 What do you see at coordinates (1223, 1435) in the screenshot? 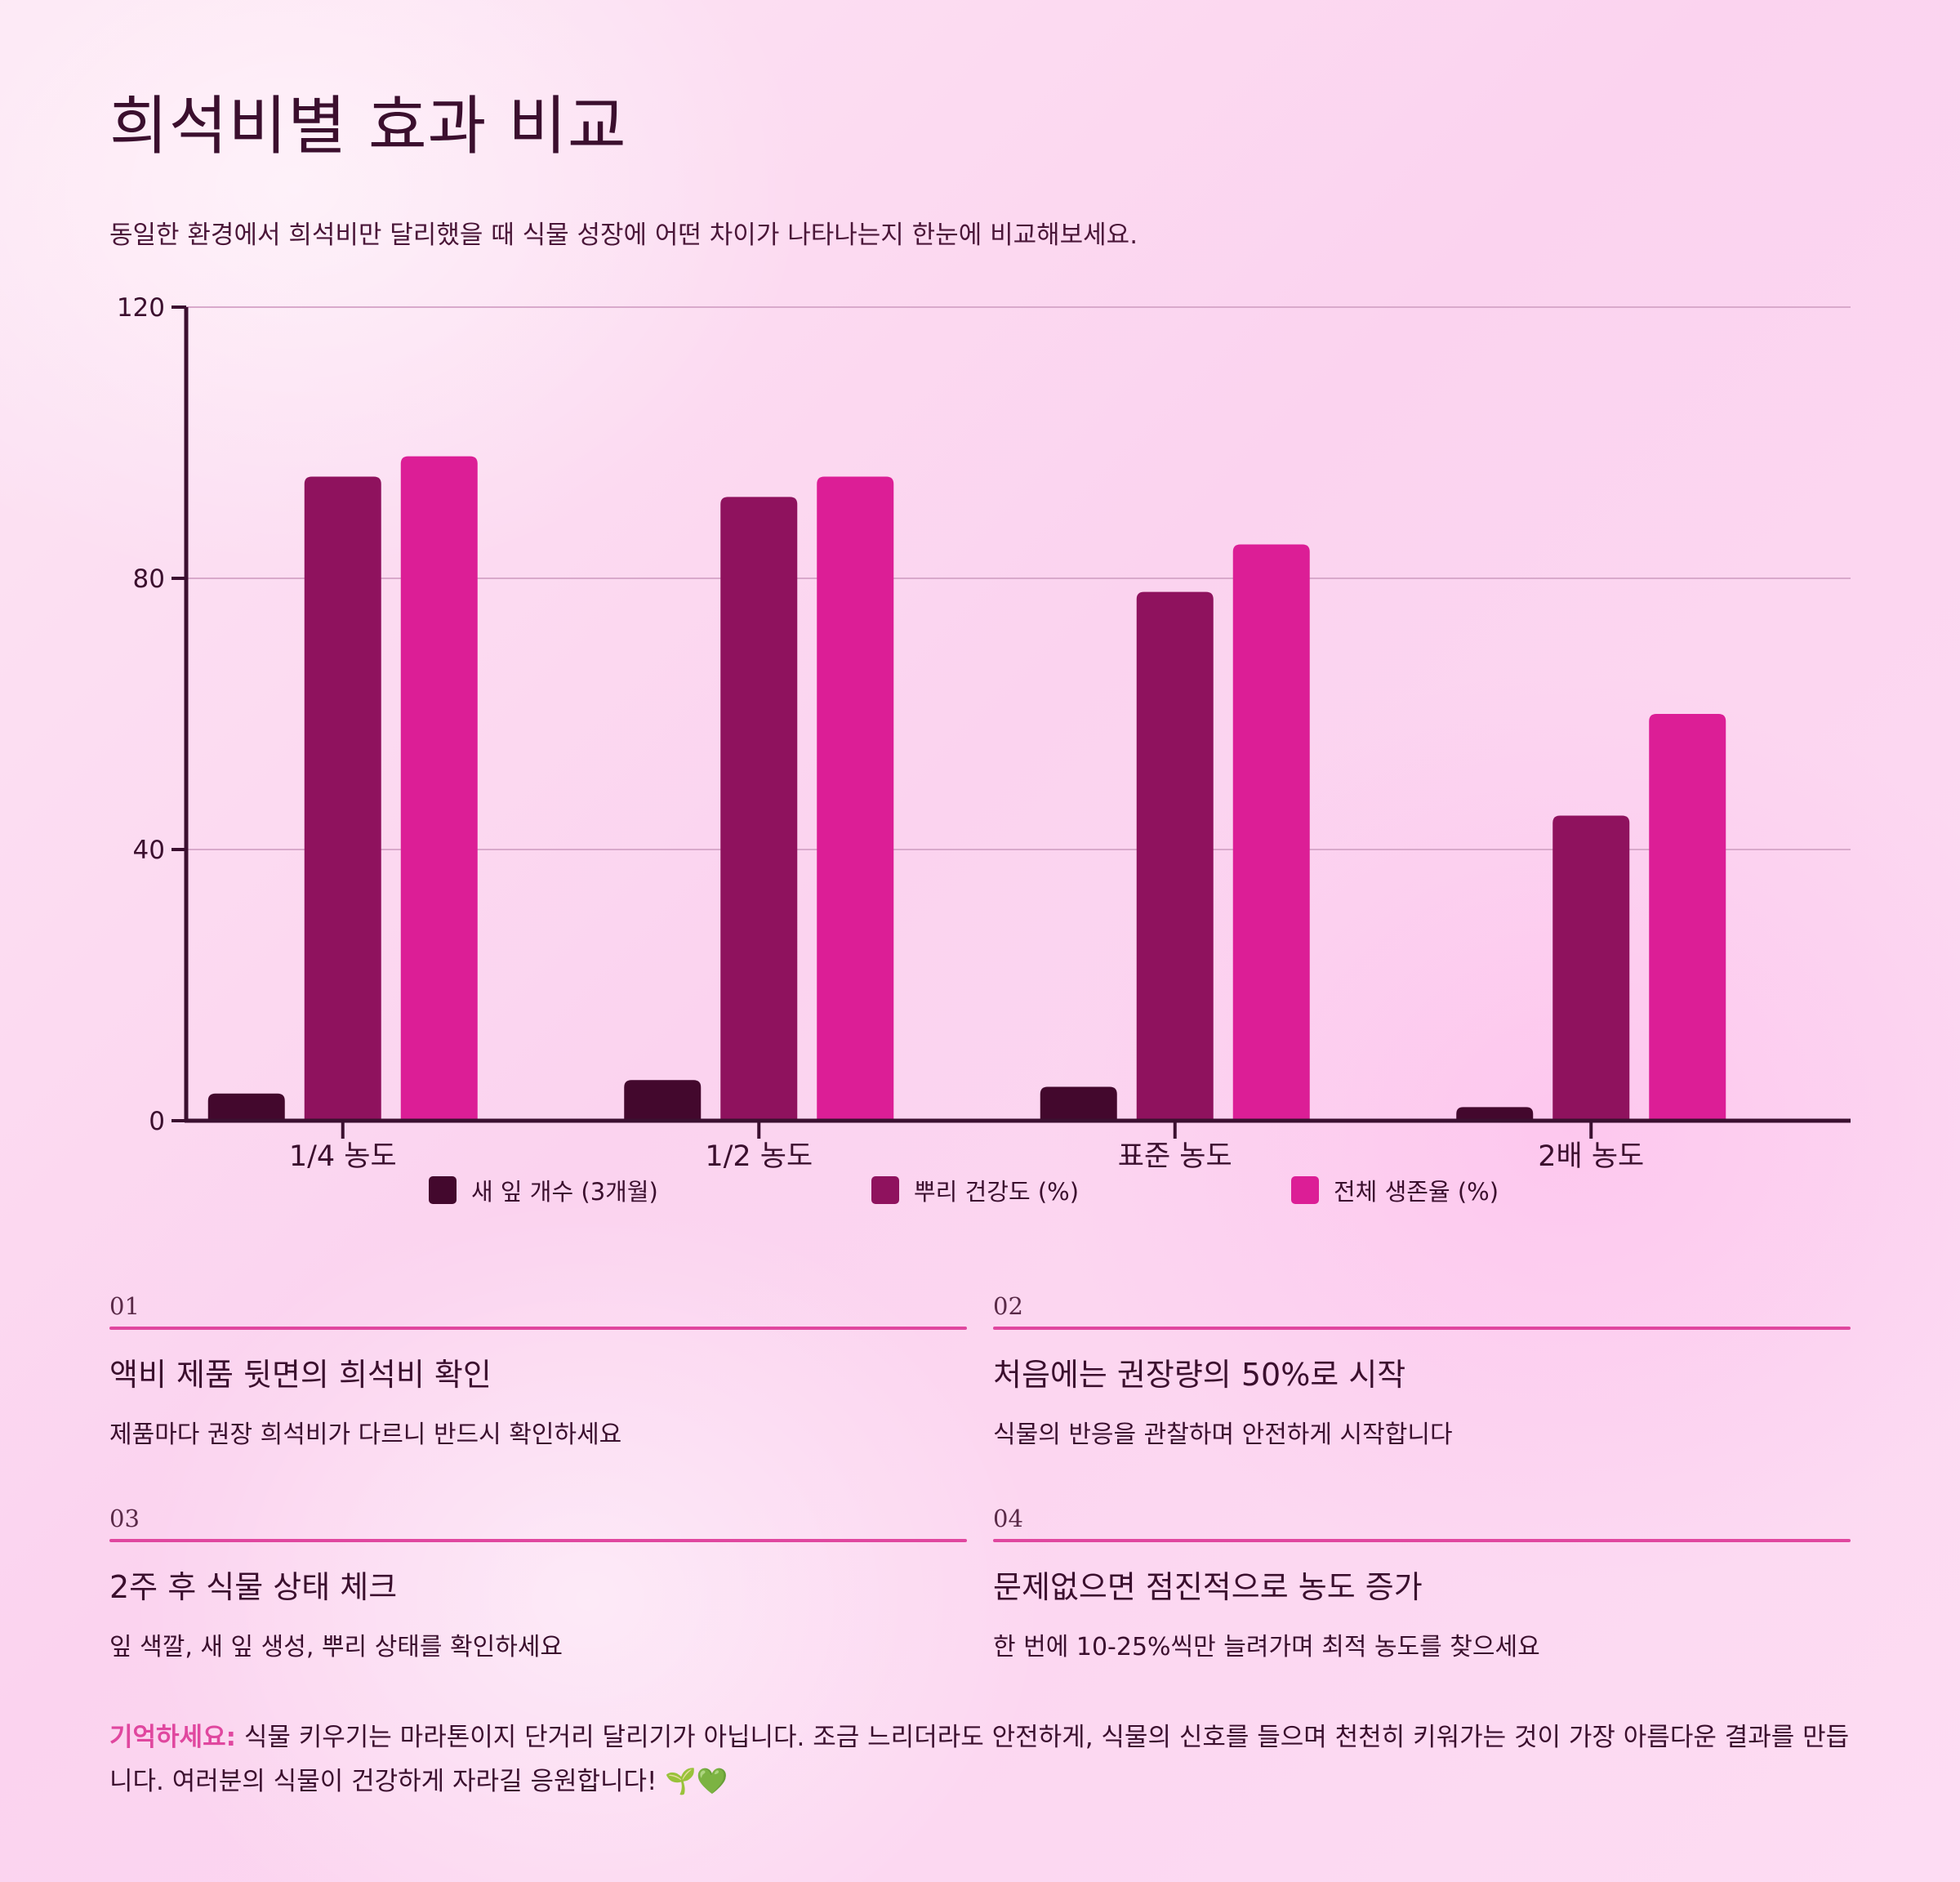
I see `step-description: 식물의 반응을 관찰하며 안전하게 시작합니다` at bounding box center [1223, 1435].